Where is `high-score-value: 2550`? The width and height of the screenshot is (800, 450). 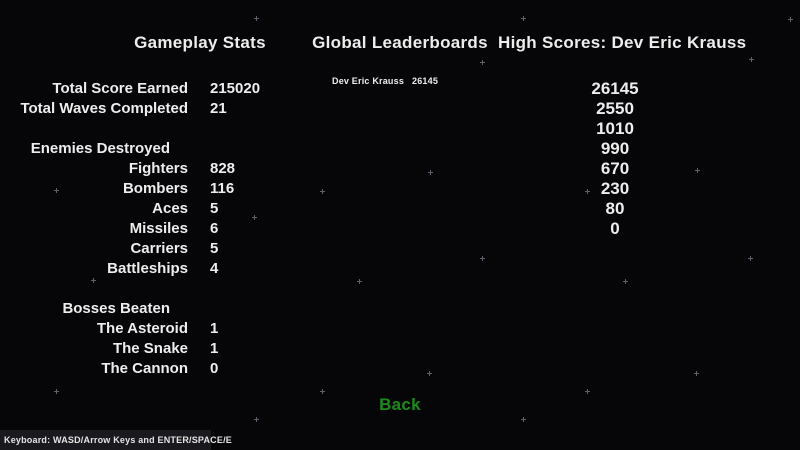 high-score-value: 2550 is located at coordinates (615, 108).